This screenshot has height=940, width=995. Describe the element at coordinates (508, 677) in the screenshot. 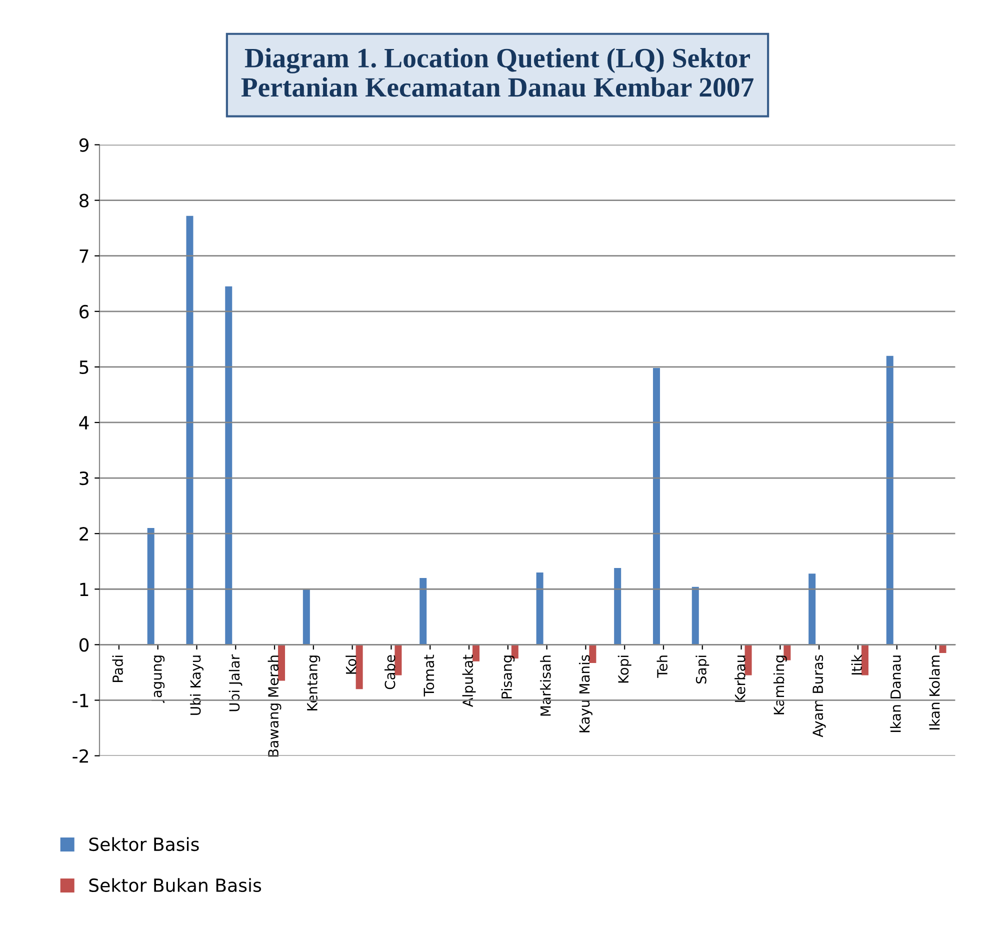

I see `x-tick-label: Pisang` at that location.